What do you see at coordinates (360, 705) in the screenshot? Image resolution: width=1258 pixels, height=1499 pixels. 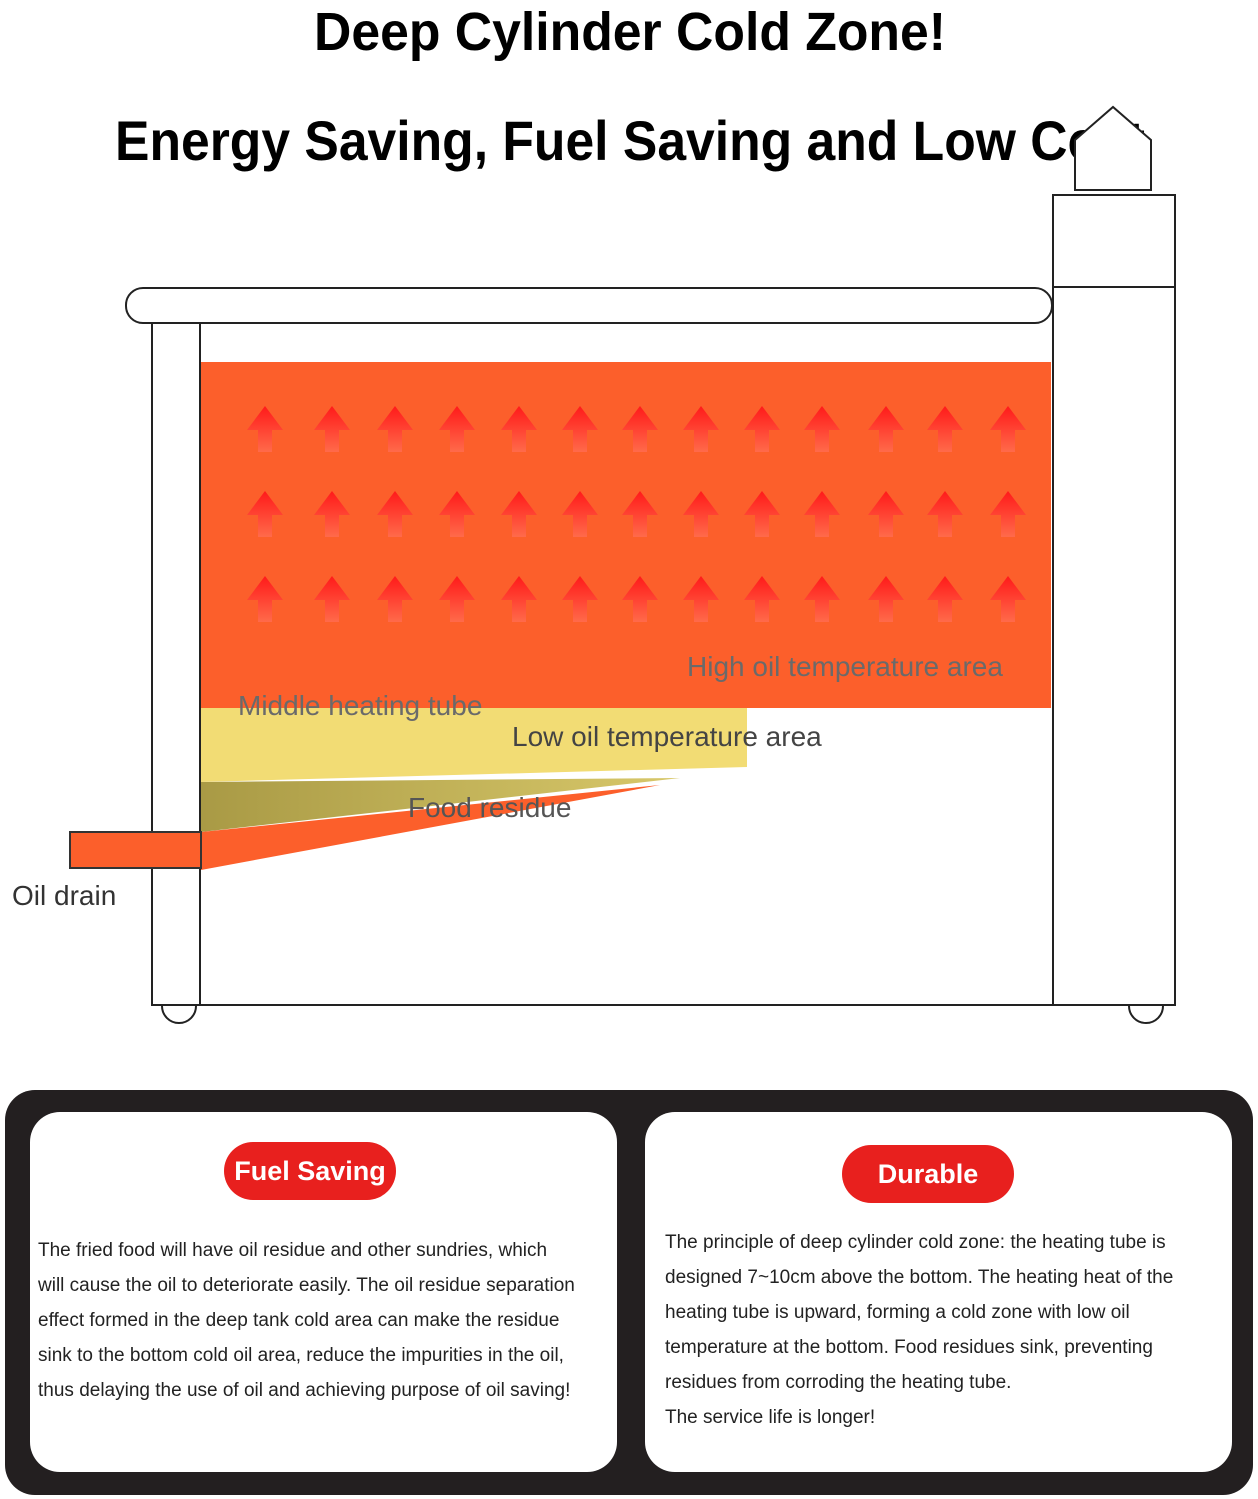 I see `label: Middle heating tube` at bounding box center [360, 705].